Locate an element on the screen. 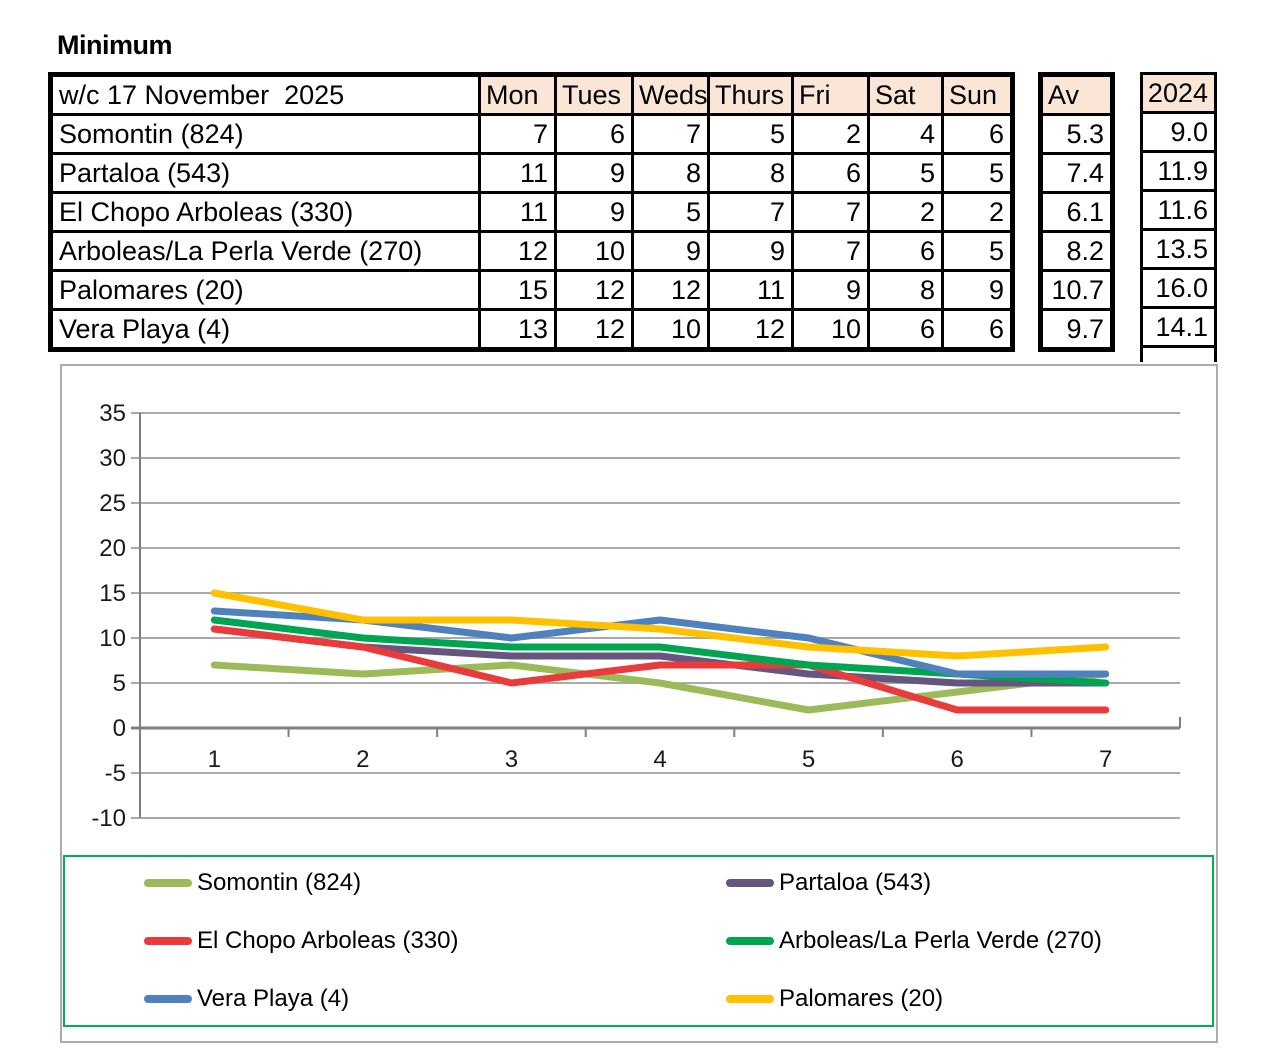 Image resolution: width=1280 pixels, height=1053 pixels. y-axis-tick-label: 20 is located at coordinates (112, 548).